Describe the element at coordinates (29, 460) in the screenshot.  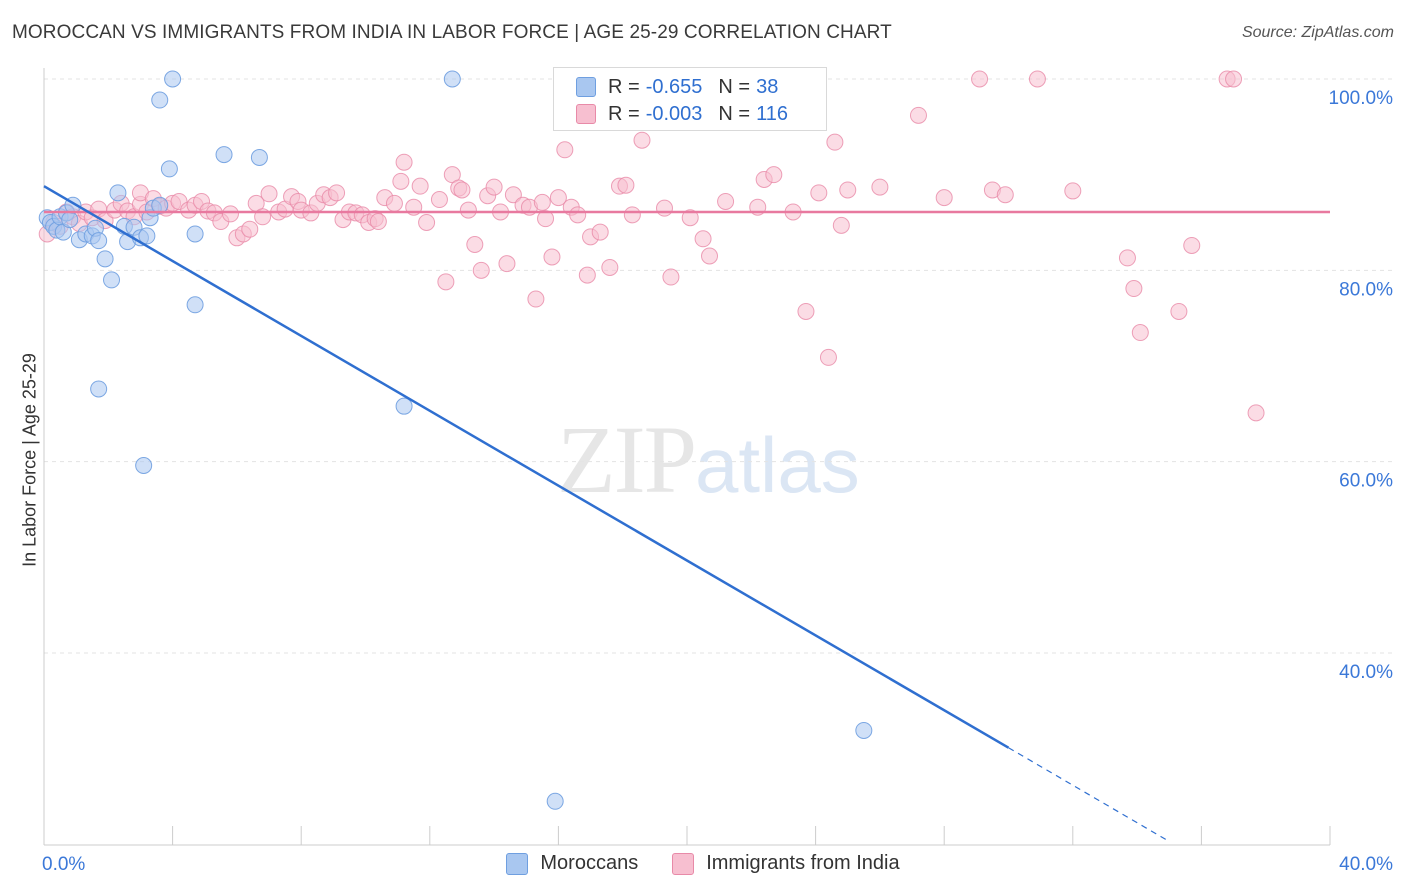
I see `y-axis-label: In Labor Force | Age 25-29` at that location.